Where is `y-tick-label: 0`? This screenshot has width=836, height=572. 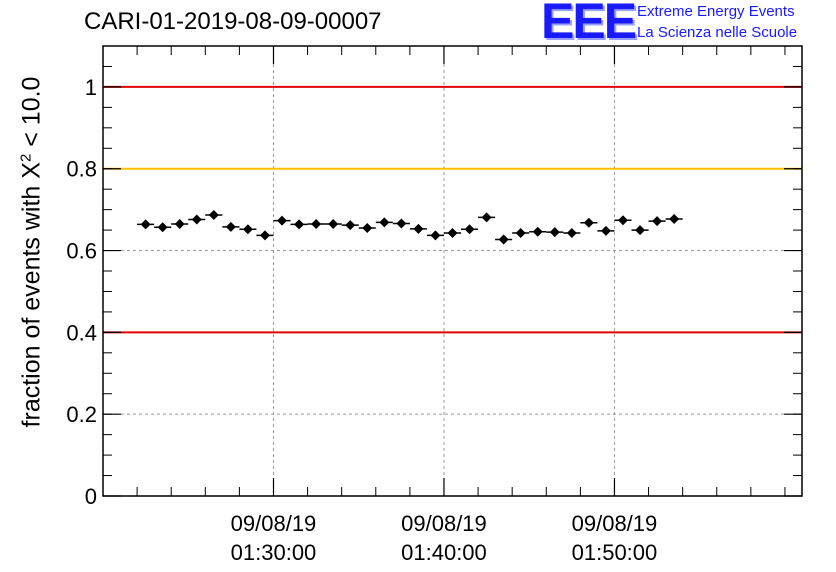 y-tick-label: 0 is located at coordinates (91, 496).